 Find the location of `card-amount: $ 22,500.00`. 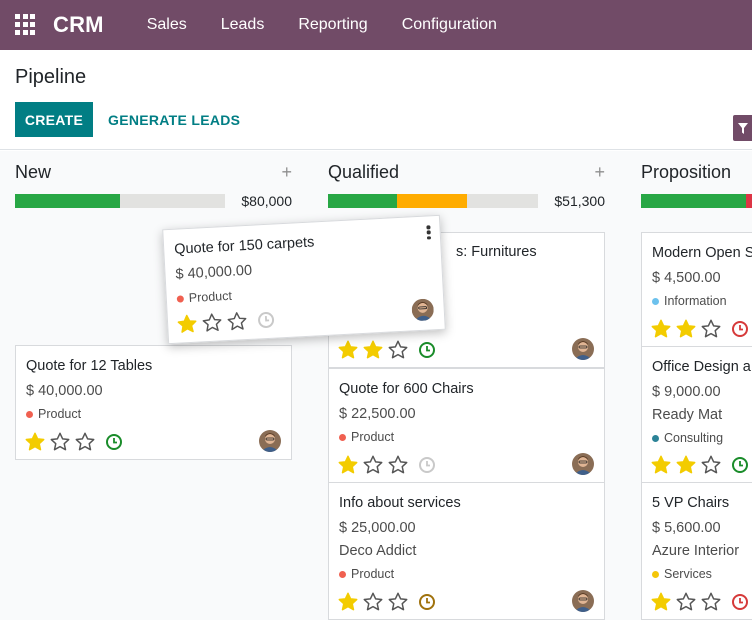

card-amount: $ 22,500.00 is located at coordinates (377, 414).